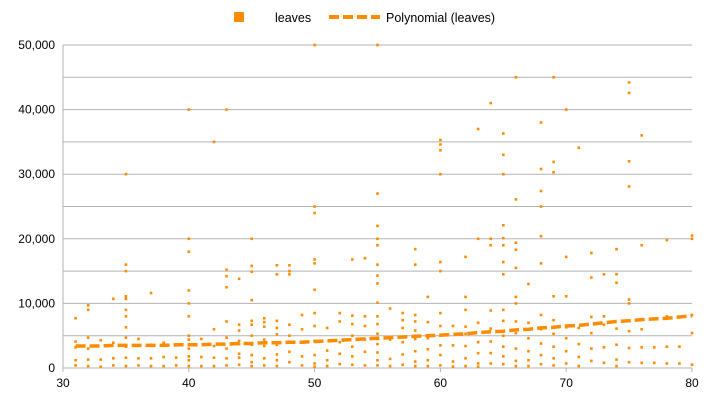 The width and height of the screenshot is (713, 401). I want to click on legend-label-trendline: Polynomial (leaves), so click(440, 18).